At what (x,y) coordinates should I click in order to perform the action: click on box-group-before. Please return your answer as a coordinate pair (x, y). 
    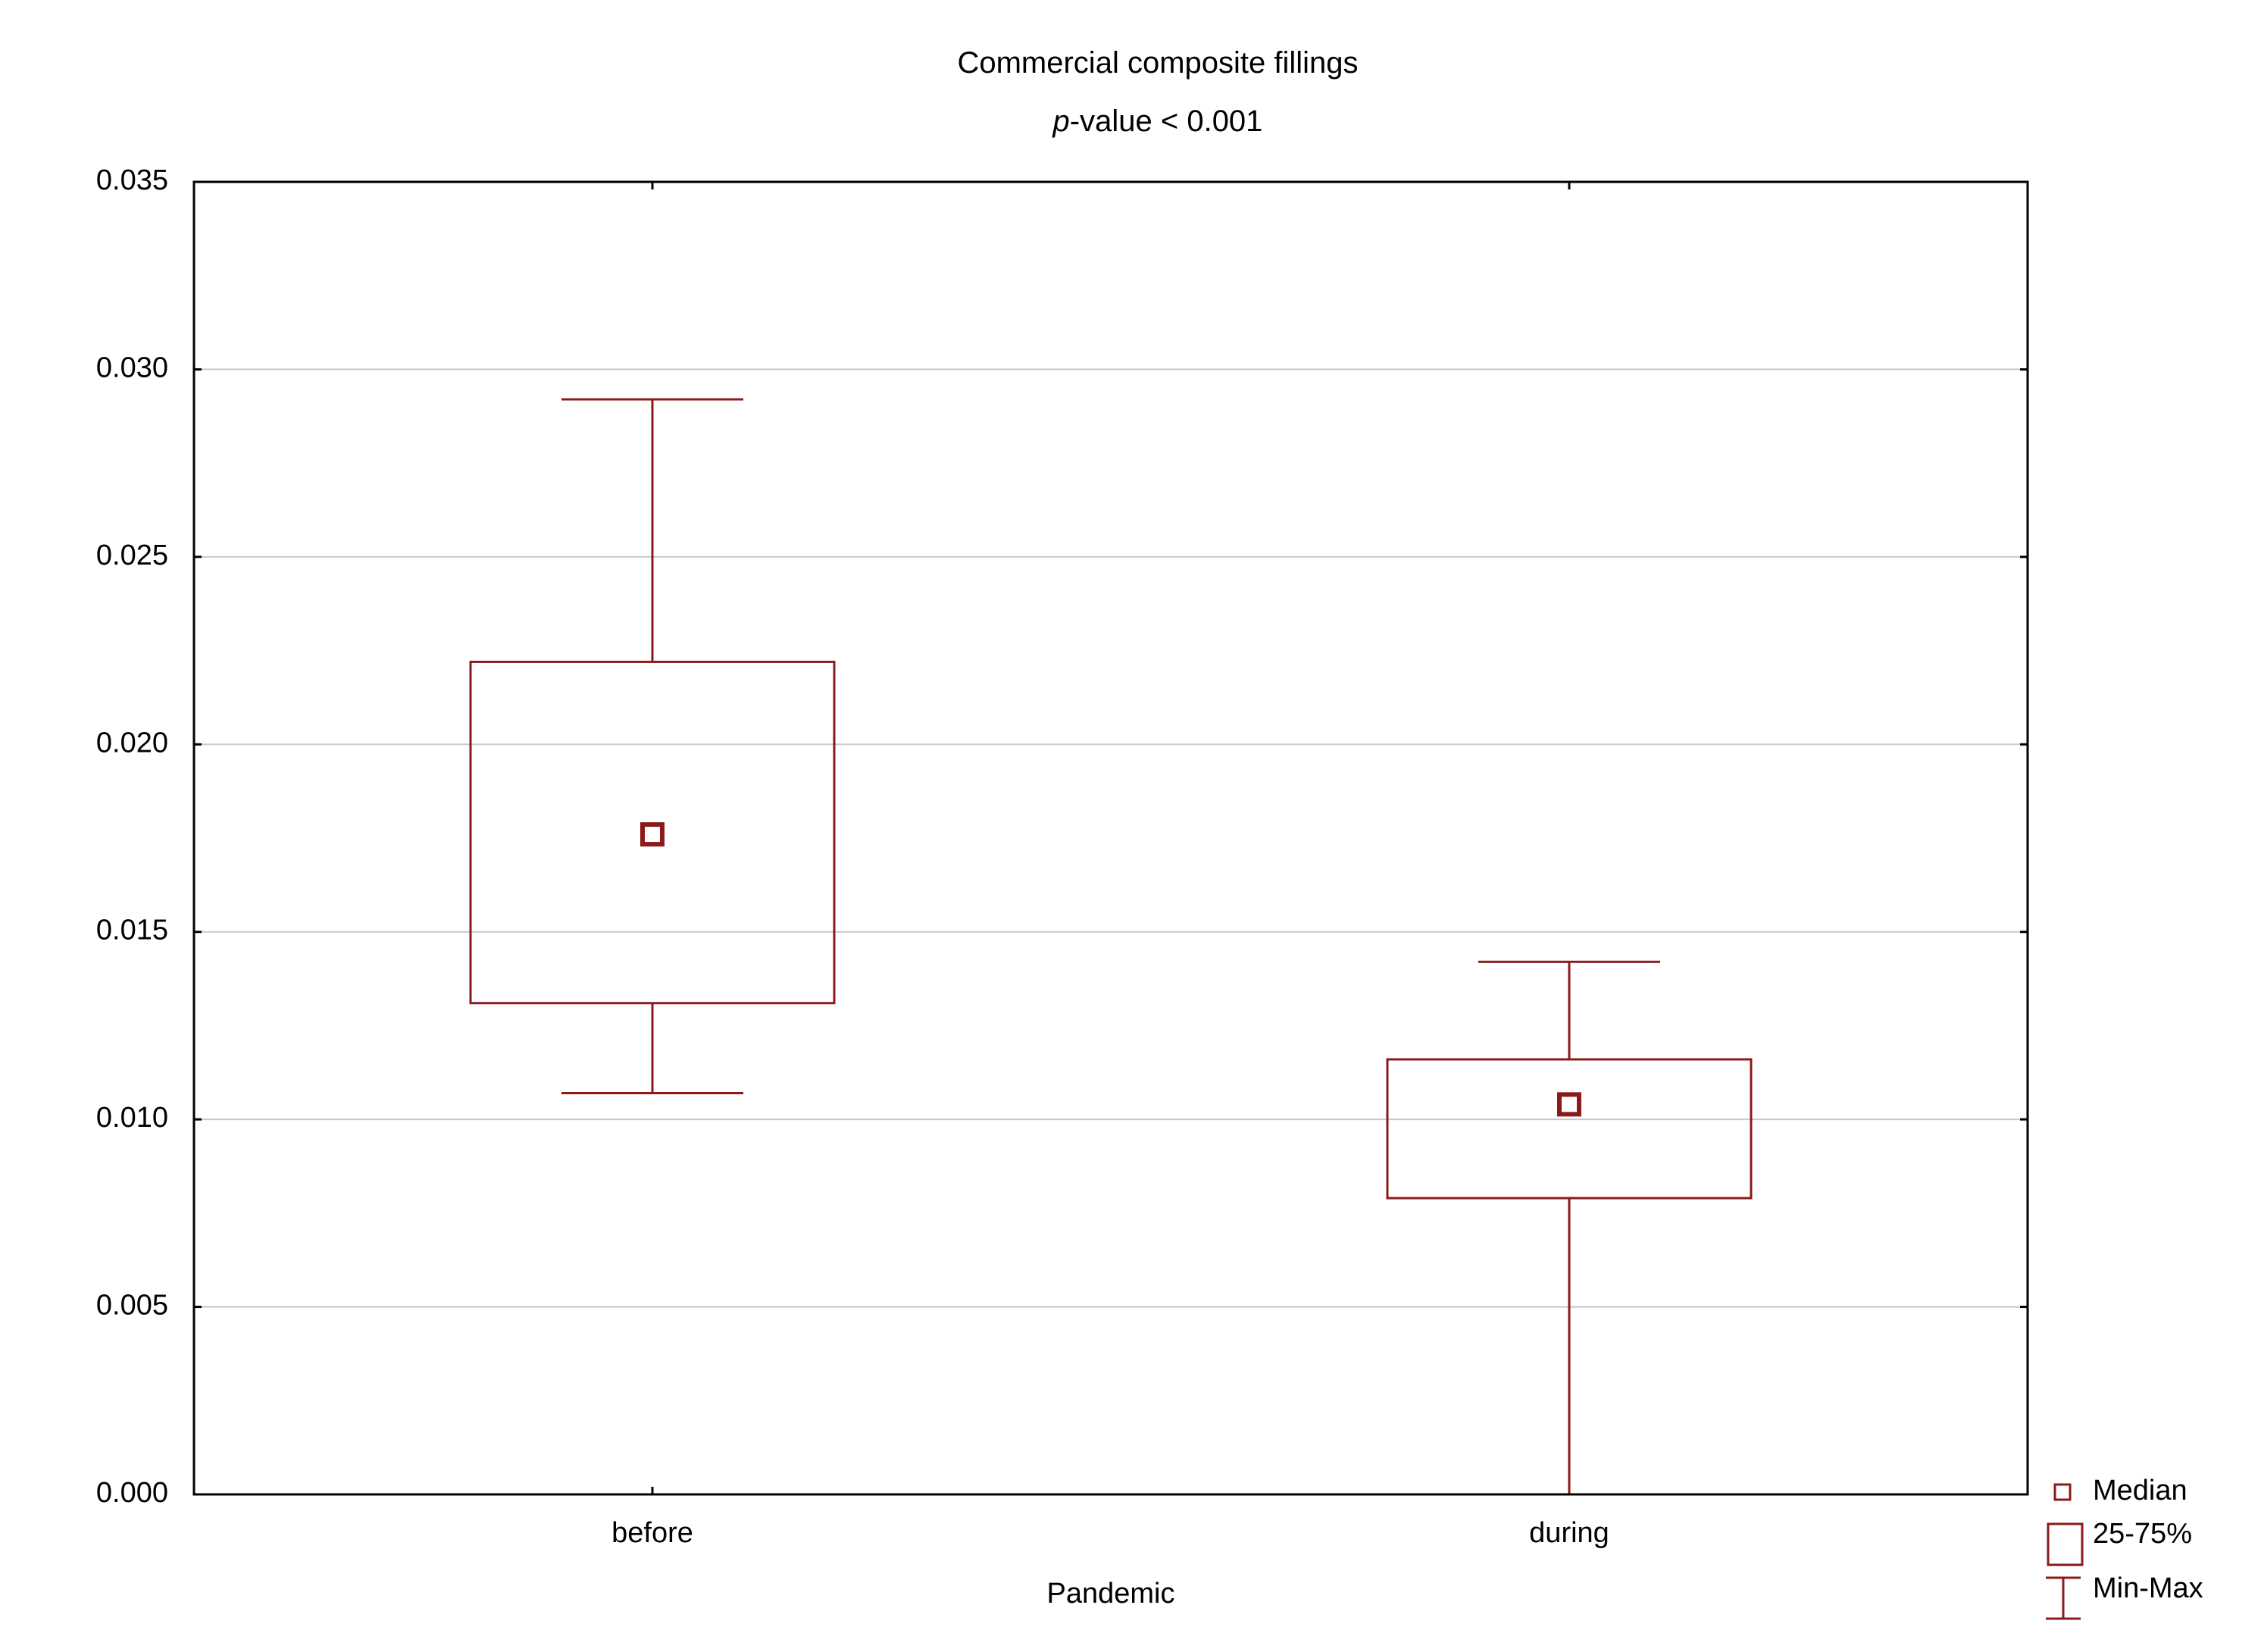
    Looking at the image, I should click on (652, 746).